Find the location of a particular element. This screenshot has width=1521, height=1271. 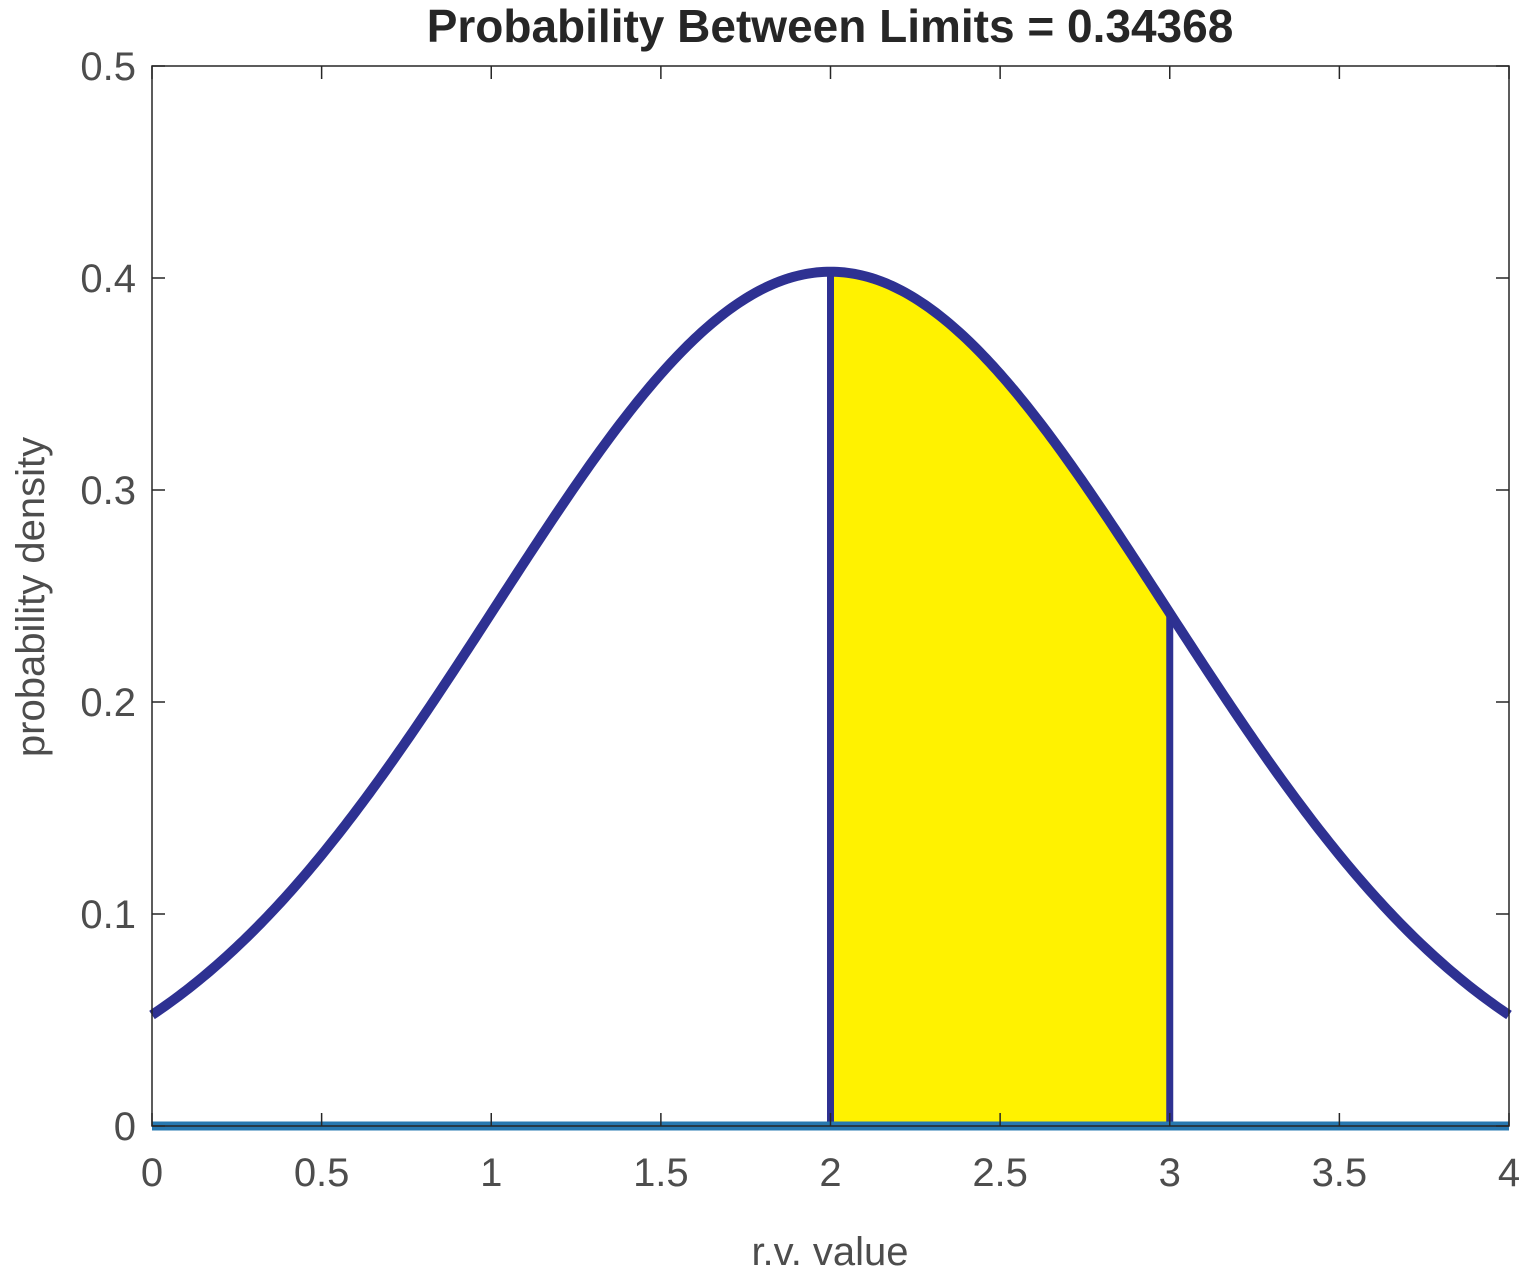

y-tick-label: 0.4 is located at coordinates (108, 279).